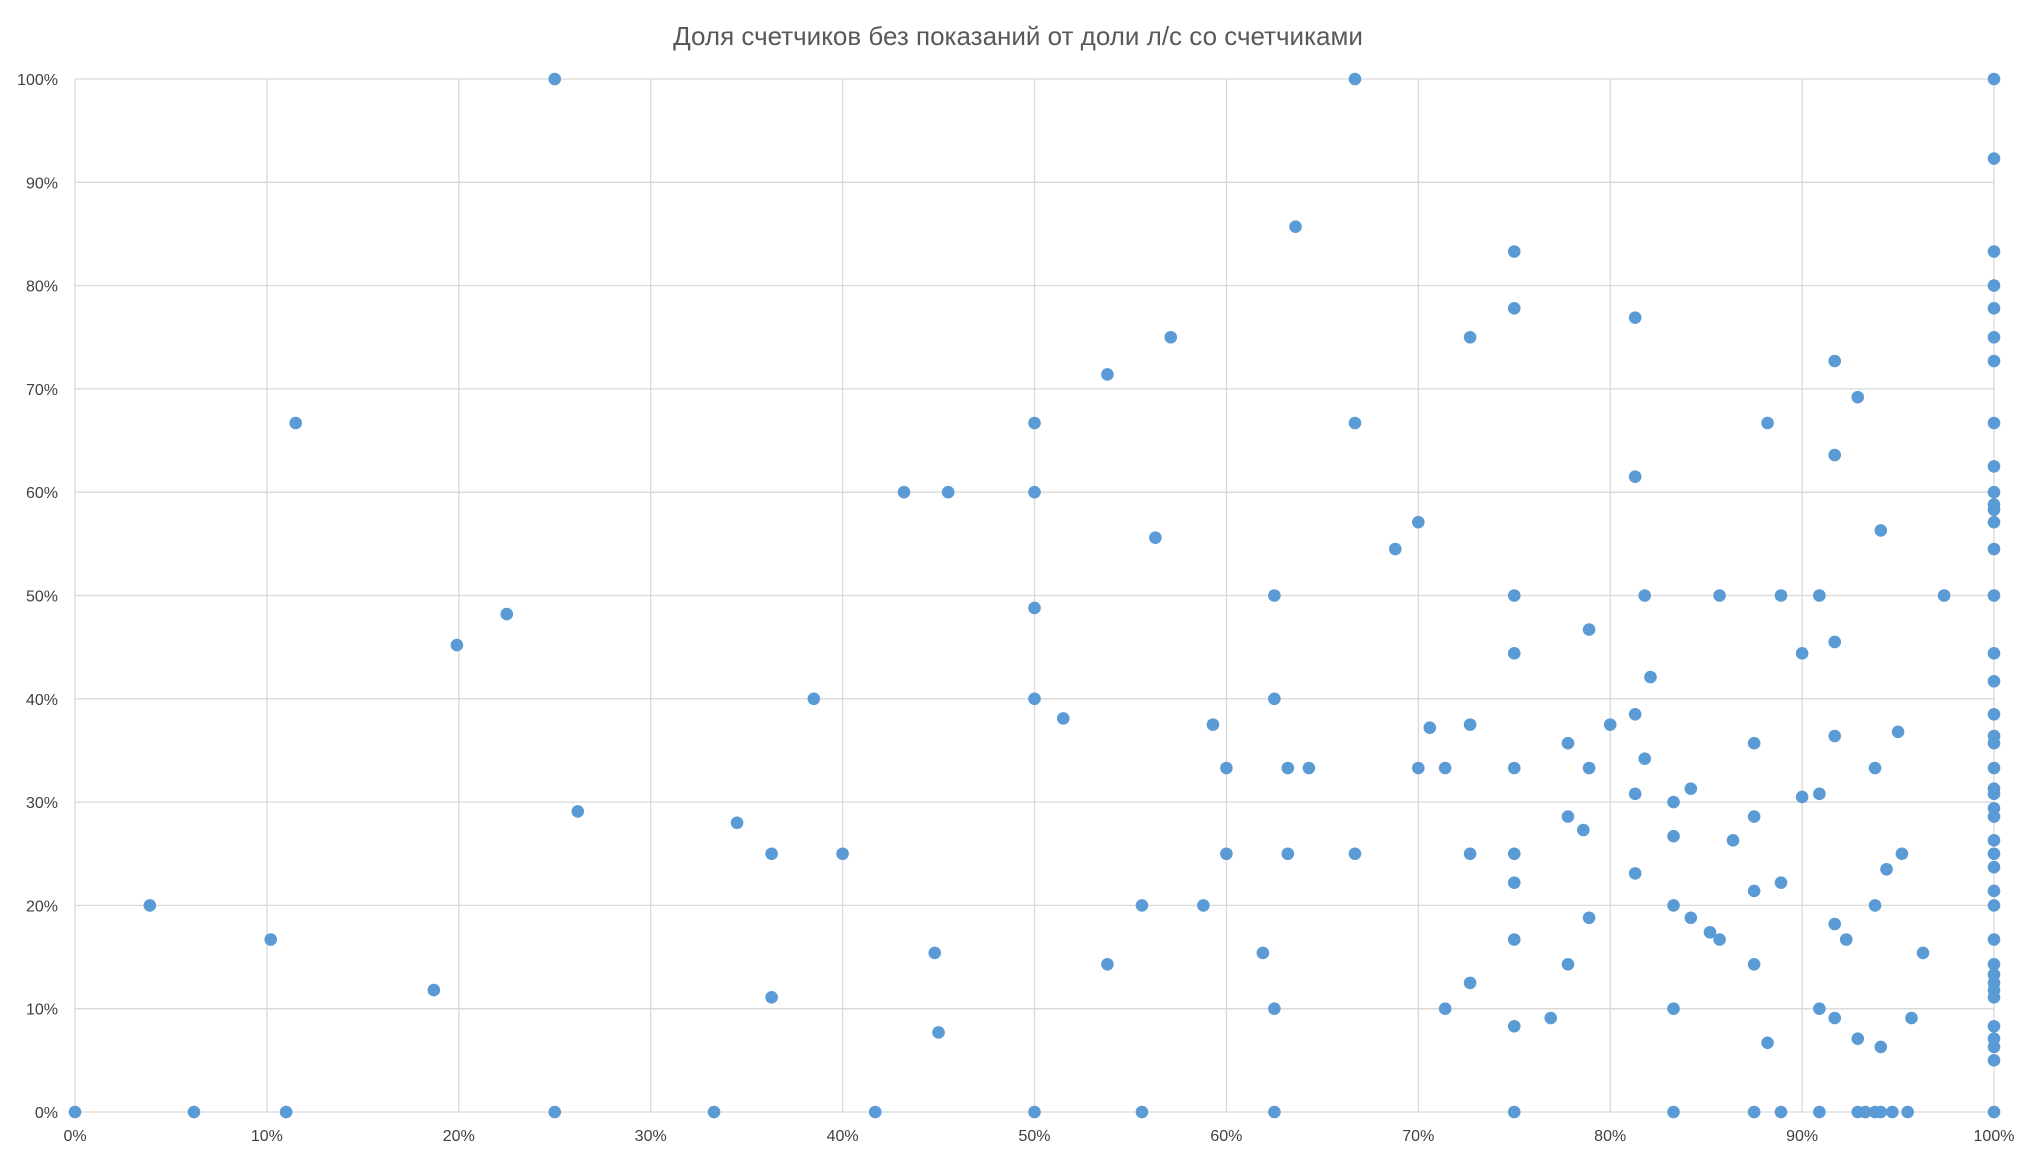 Image resolution: width=2037 pixels, height=1165 pixels. I want to click on y-tick-label: 100%, so click(37, 80).